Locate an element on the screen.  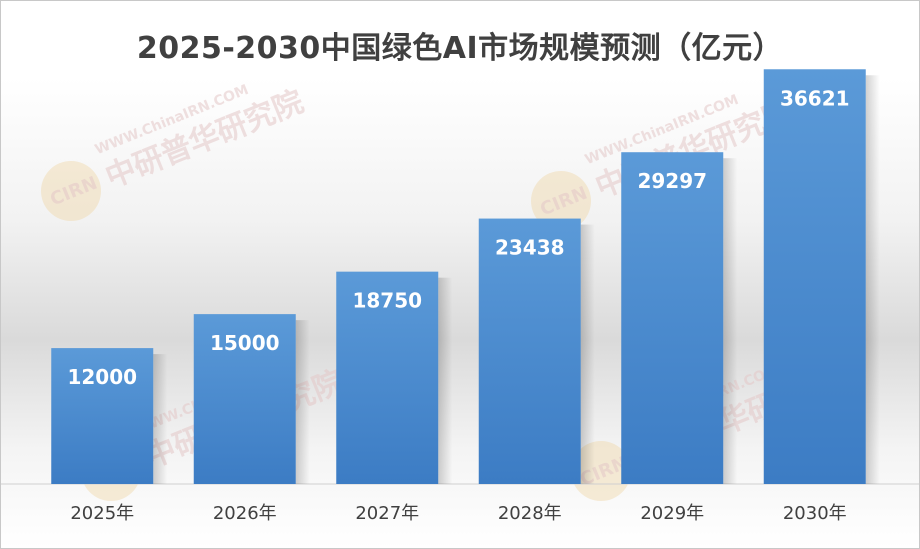
data-label: 12000 is located at coordinates (102, 377).